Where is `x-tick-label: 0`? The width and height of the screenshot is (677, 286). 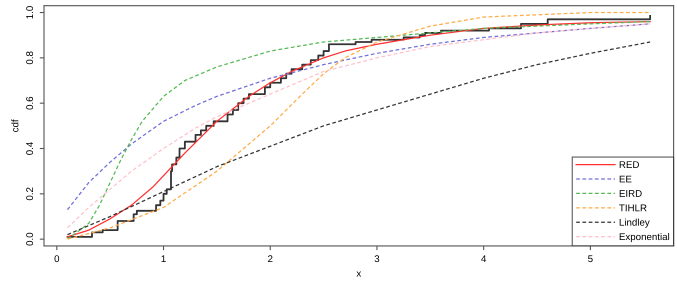
x-tick-label: 0 is located at coordinates (57, 258).